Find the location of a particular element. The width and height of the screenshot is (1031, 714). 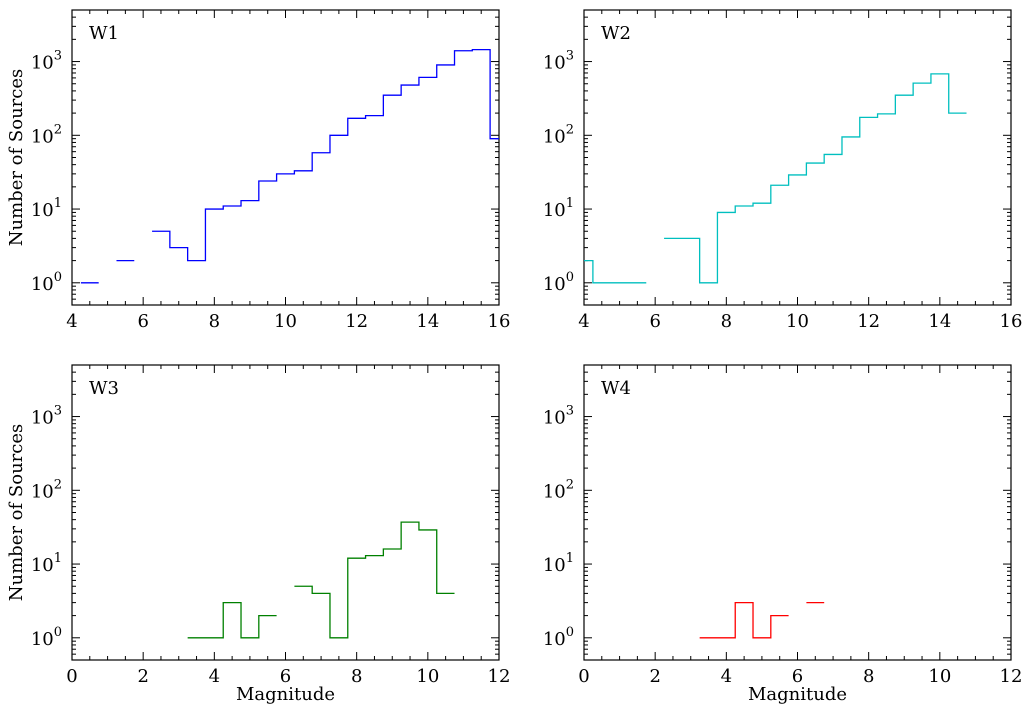

panel-label: W4 is located at coordinates (616, 388).